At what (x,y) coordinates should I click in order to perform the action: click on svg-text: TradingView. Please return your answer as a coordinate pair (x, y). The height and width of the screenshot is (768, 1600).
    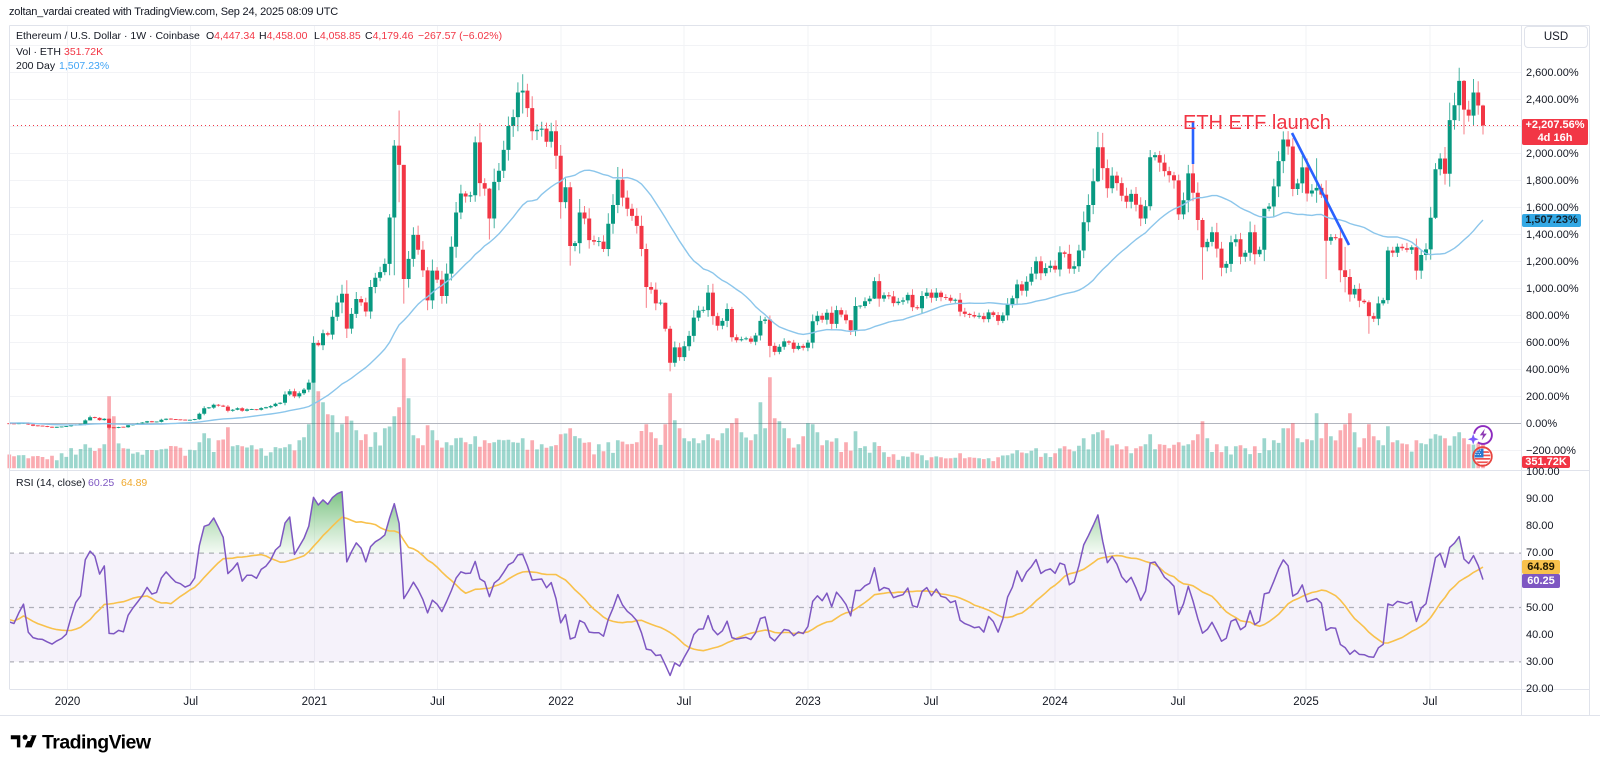
    Looking at the image, I should click on (97, 743).